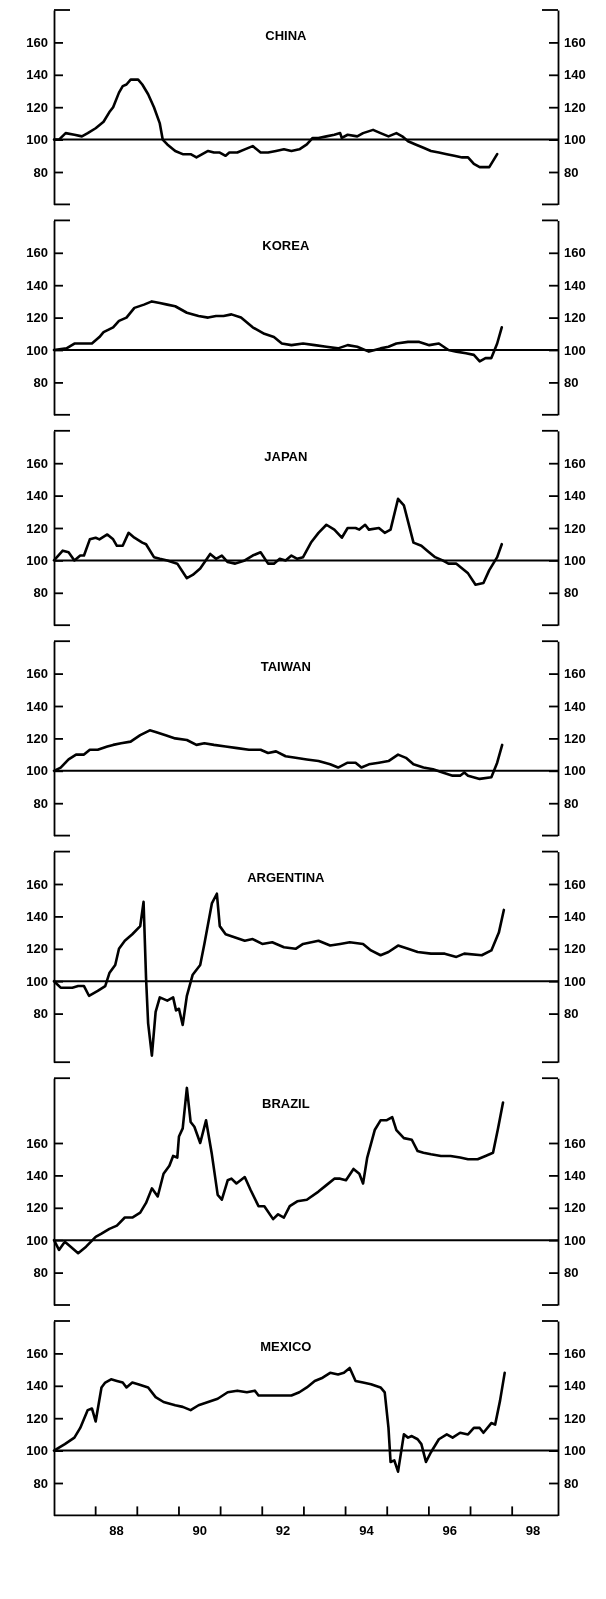 The height and width of the screenshot is (1599, 606). I want to click on x-tick-label: 88, so click(116, 1531).